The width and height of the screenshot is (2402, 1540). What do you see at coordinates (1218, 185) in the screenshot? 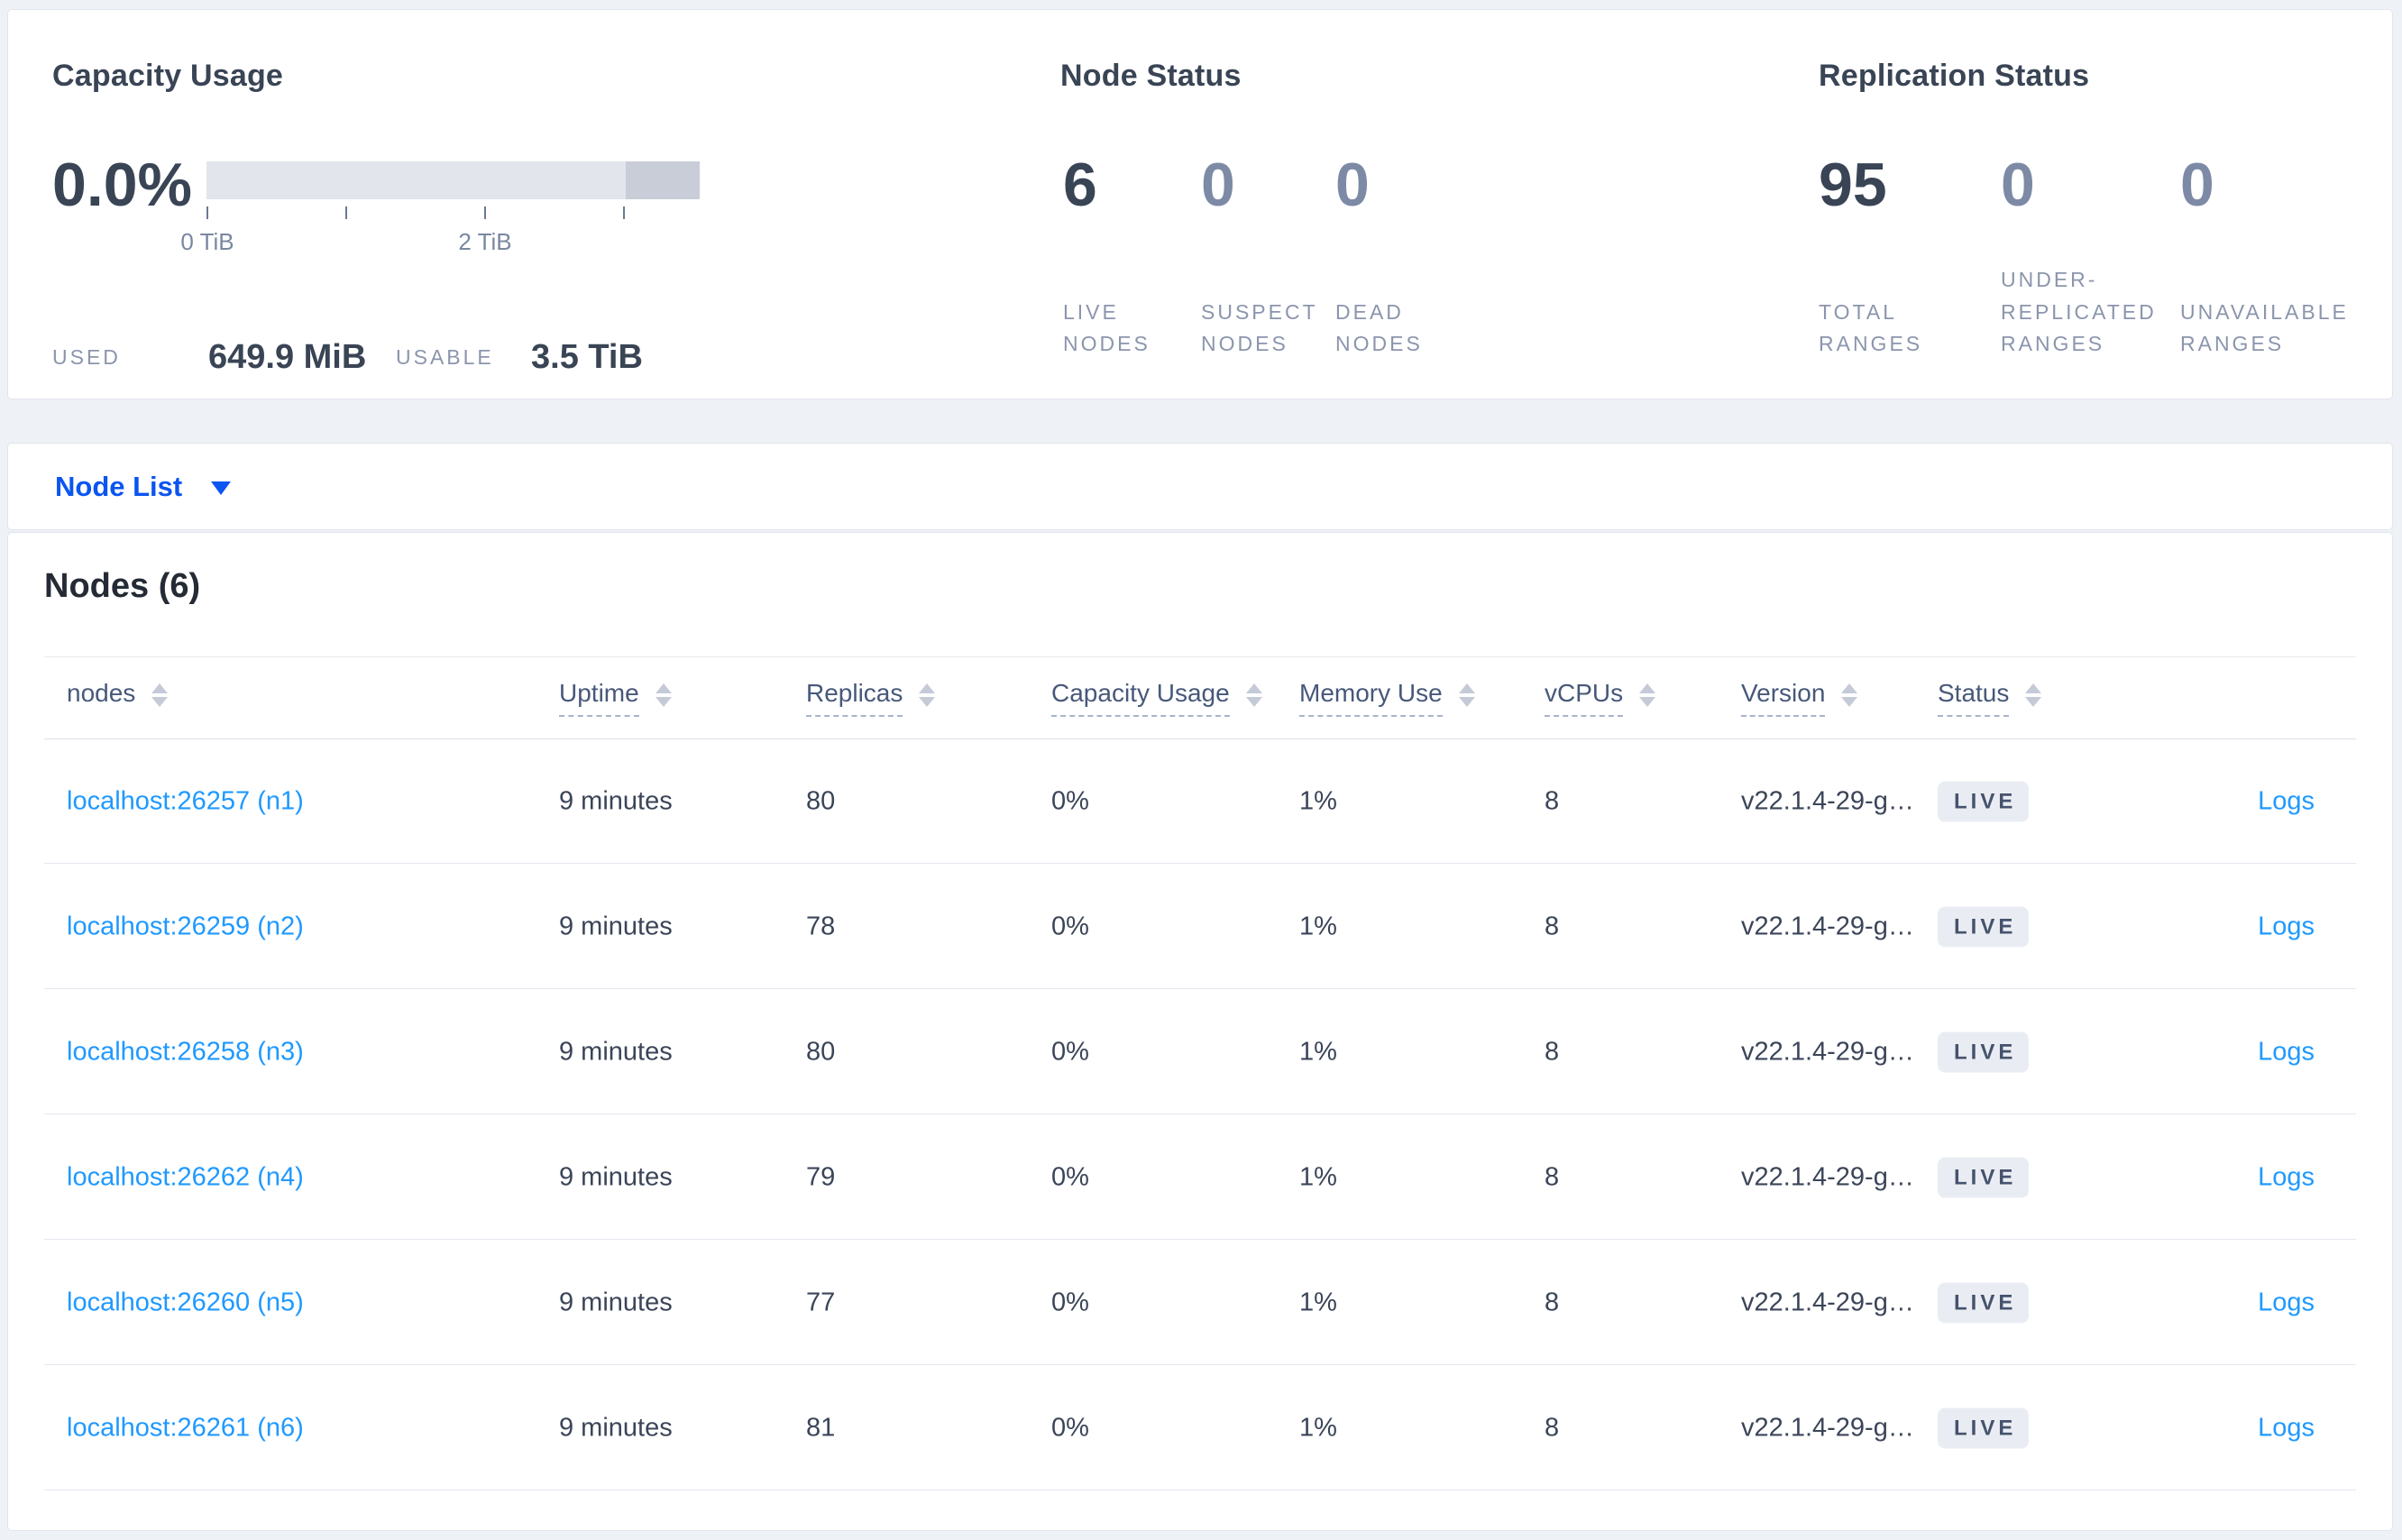
I see `suspect-nodes-value: 0` at bounding box center [1218, 185].